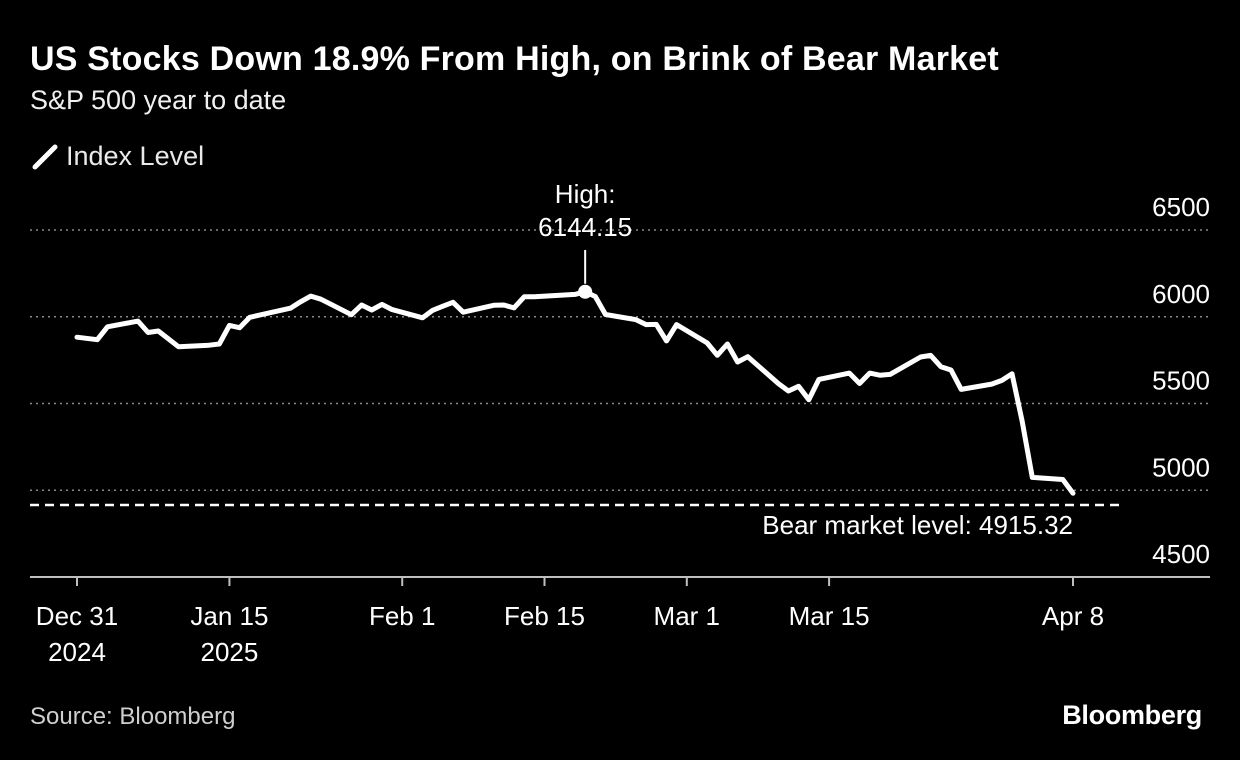 This screenshot has width=1240, height=760. I want to click on high-label: 6144.15, so click(585, 227).